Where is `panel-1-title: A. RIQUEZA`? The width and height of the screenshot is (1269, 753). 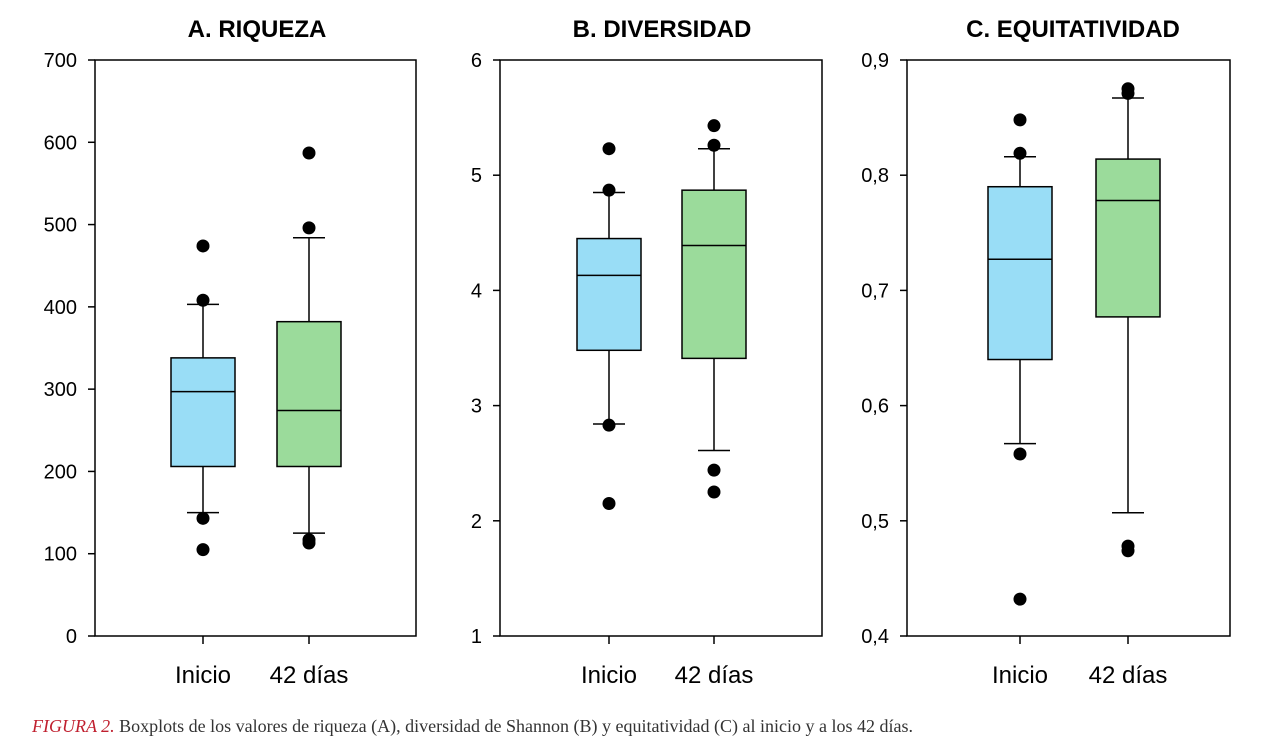 panel-1-title: A. RIQUEZA is located at coordinates (257, 29).